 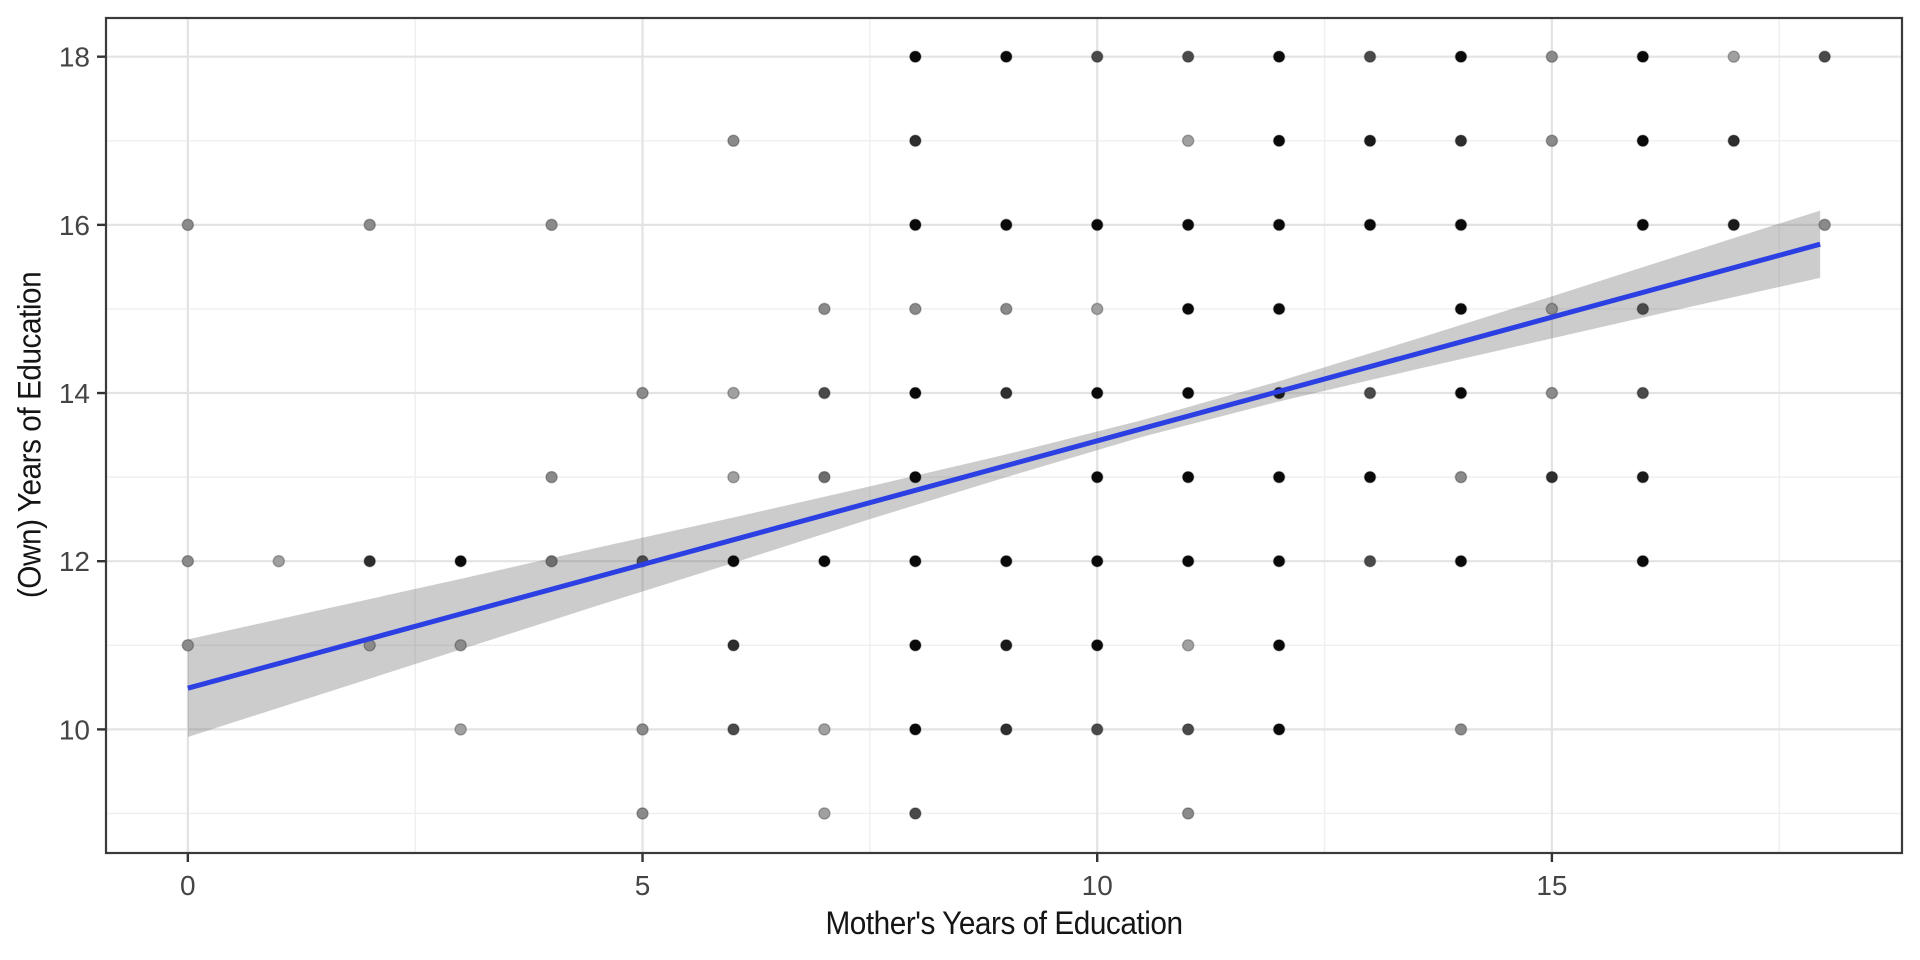 What do you see at coordinates (1551, 885) in the screenshot?
I see `x-tick-label: 15` at bounding box center [1551, 885].